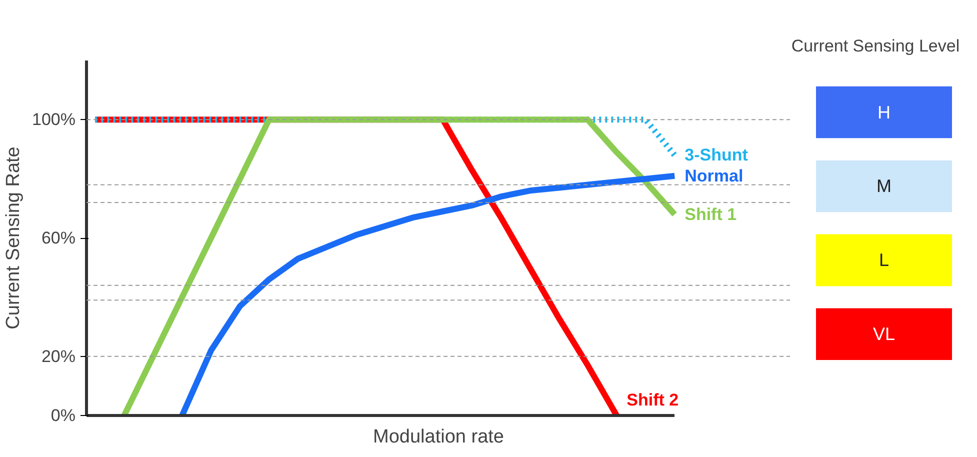  I want to click on category-label: H, so click(884, 112).